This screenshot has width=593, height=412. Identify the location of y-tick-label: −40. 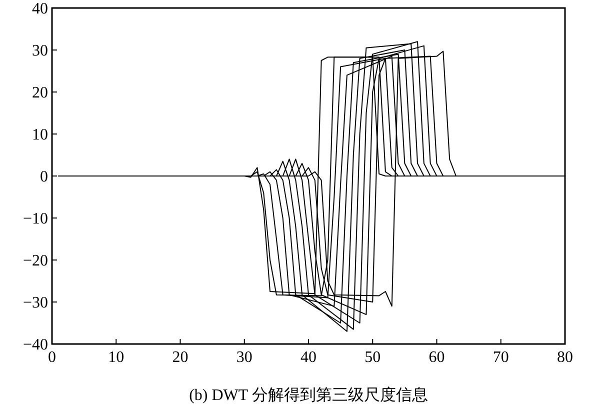
(35, 345).